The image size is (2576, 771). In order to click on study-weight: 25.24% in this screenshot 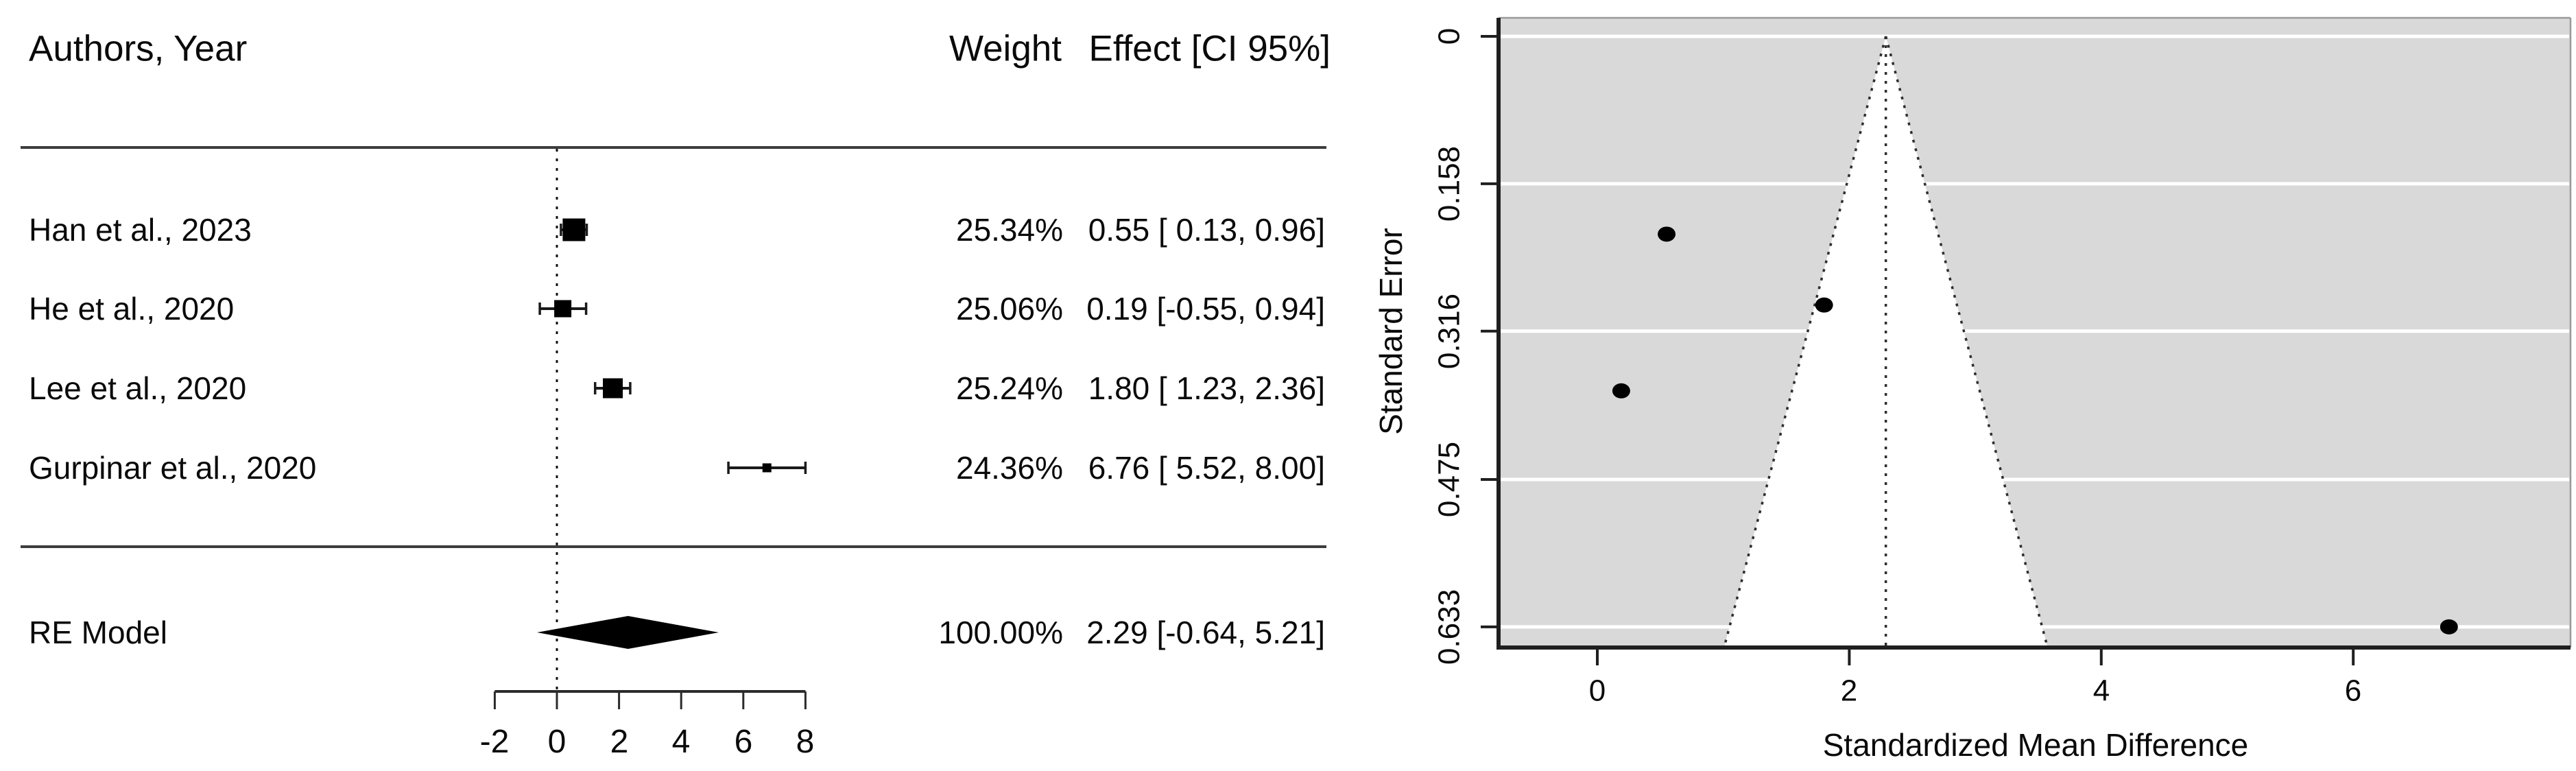, I will do `click(1009, 388)`.